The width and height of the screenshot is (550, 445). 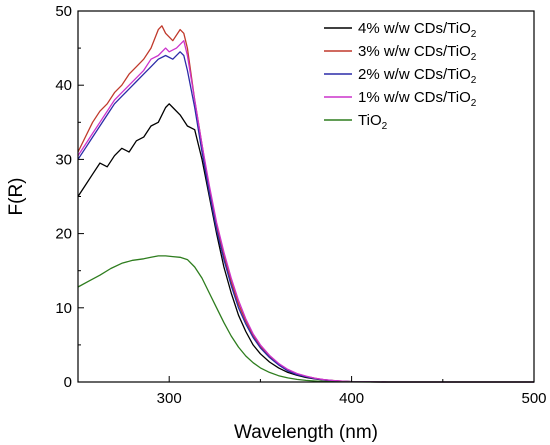 What do you see at coordinates (533, 398) in the screenshot?
I see `x-tick-label: 500` at bounding box center [533, 398].